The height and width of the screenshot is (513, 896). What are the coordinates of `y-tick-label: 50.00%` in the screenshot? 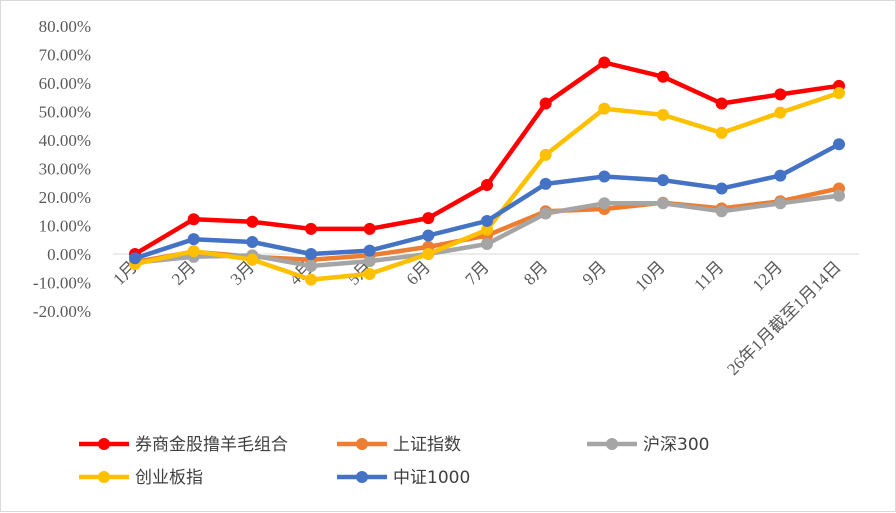 It's located at (65, 112).